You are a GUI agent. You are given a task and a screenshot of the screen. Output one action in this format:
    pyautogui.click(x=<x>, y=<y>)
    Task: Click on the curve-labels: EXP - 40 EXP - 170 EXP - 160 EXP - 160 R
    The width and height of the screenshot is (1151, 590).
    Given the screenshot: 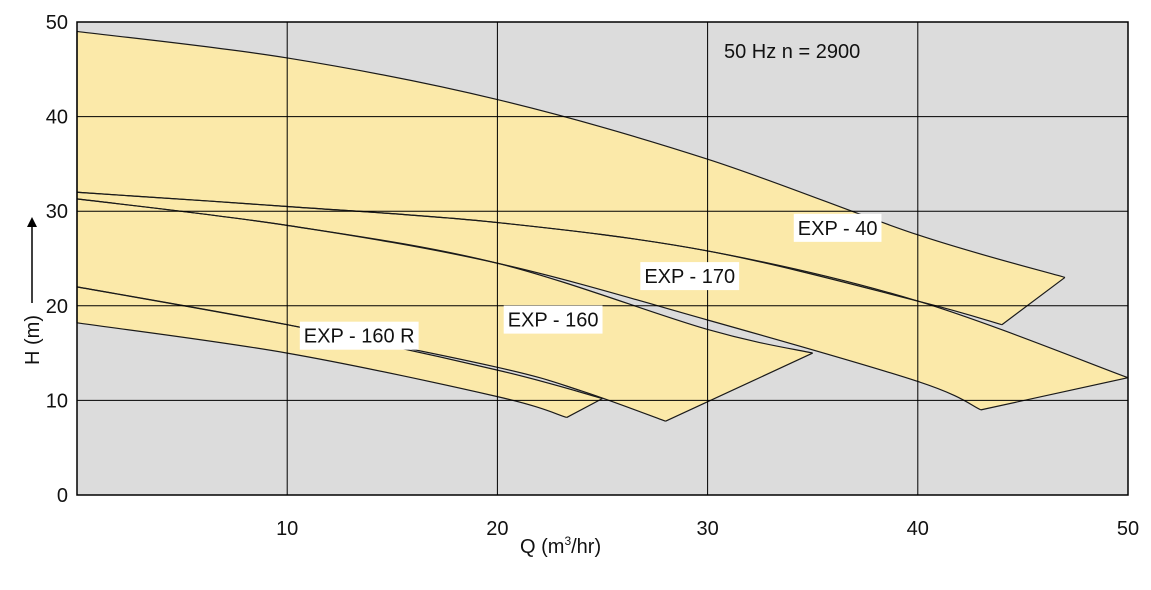 What is the action you would take?
    pyautogui.click(x=590, y=281)
    